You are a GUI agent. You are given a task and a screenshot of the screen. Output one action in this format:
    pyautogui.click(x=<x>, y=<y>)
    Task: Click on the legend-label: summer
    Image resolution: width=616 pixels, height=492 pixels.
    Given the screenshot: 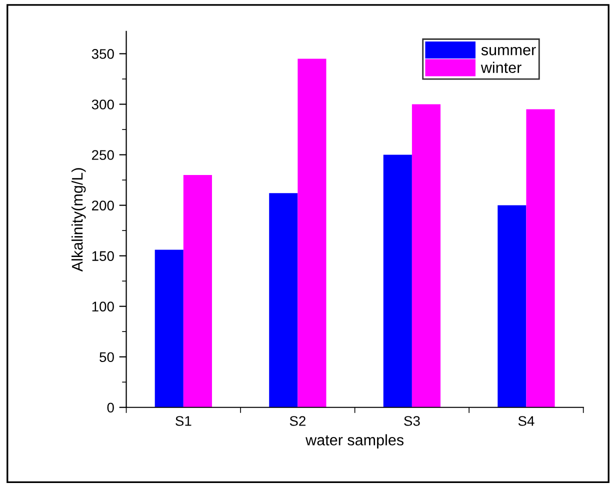 What is the action you would take?
    pyautogui.click(x=508, y=51)
    